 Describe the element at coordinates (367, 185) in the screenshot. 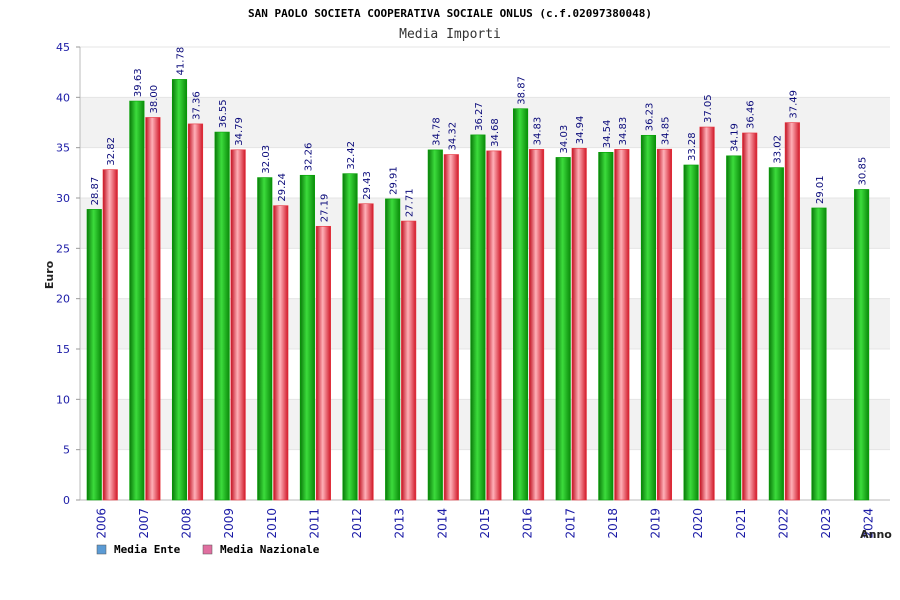

I see `data-label: 29.43` at that location.